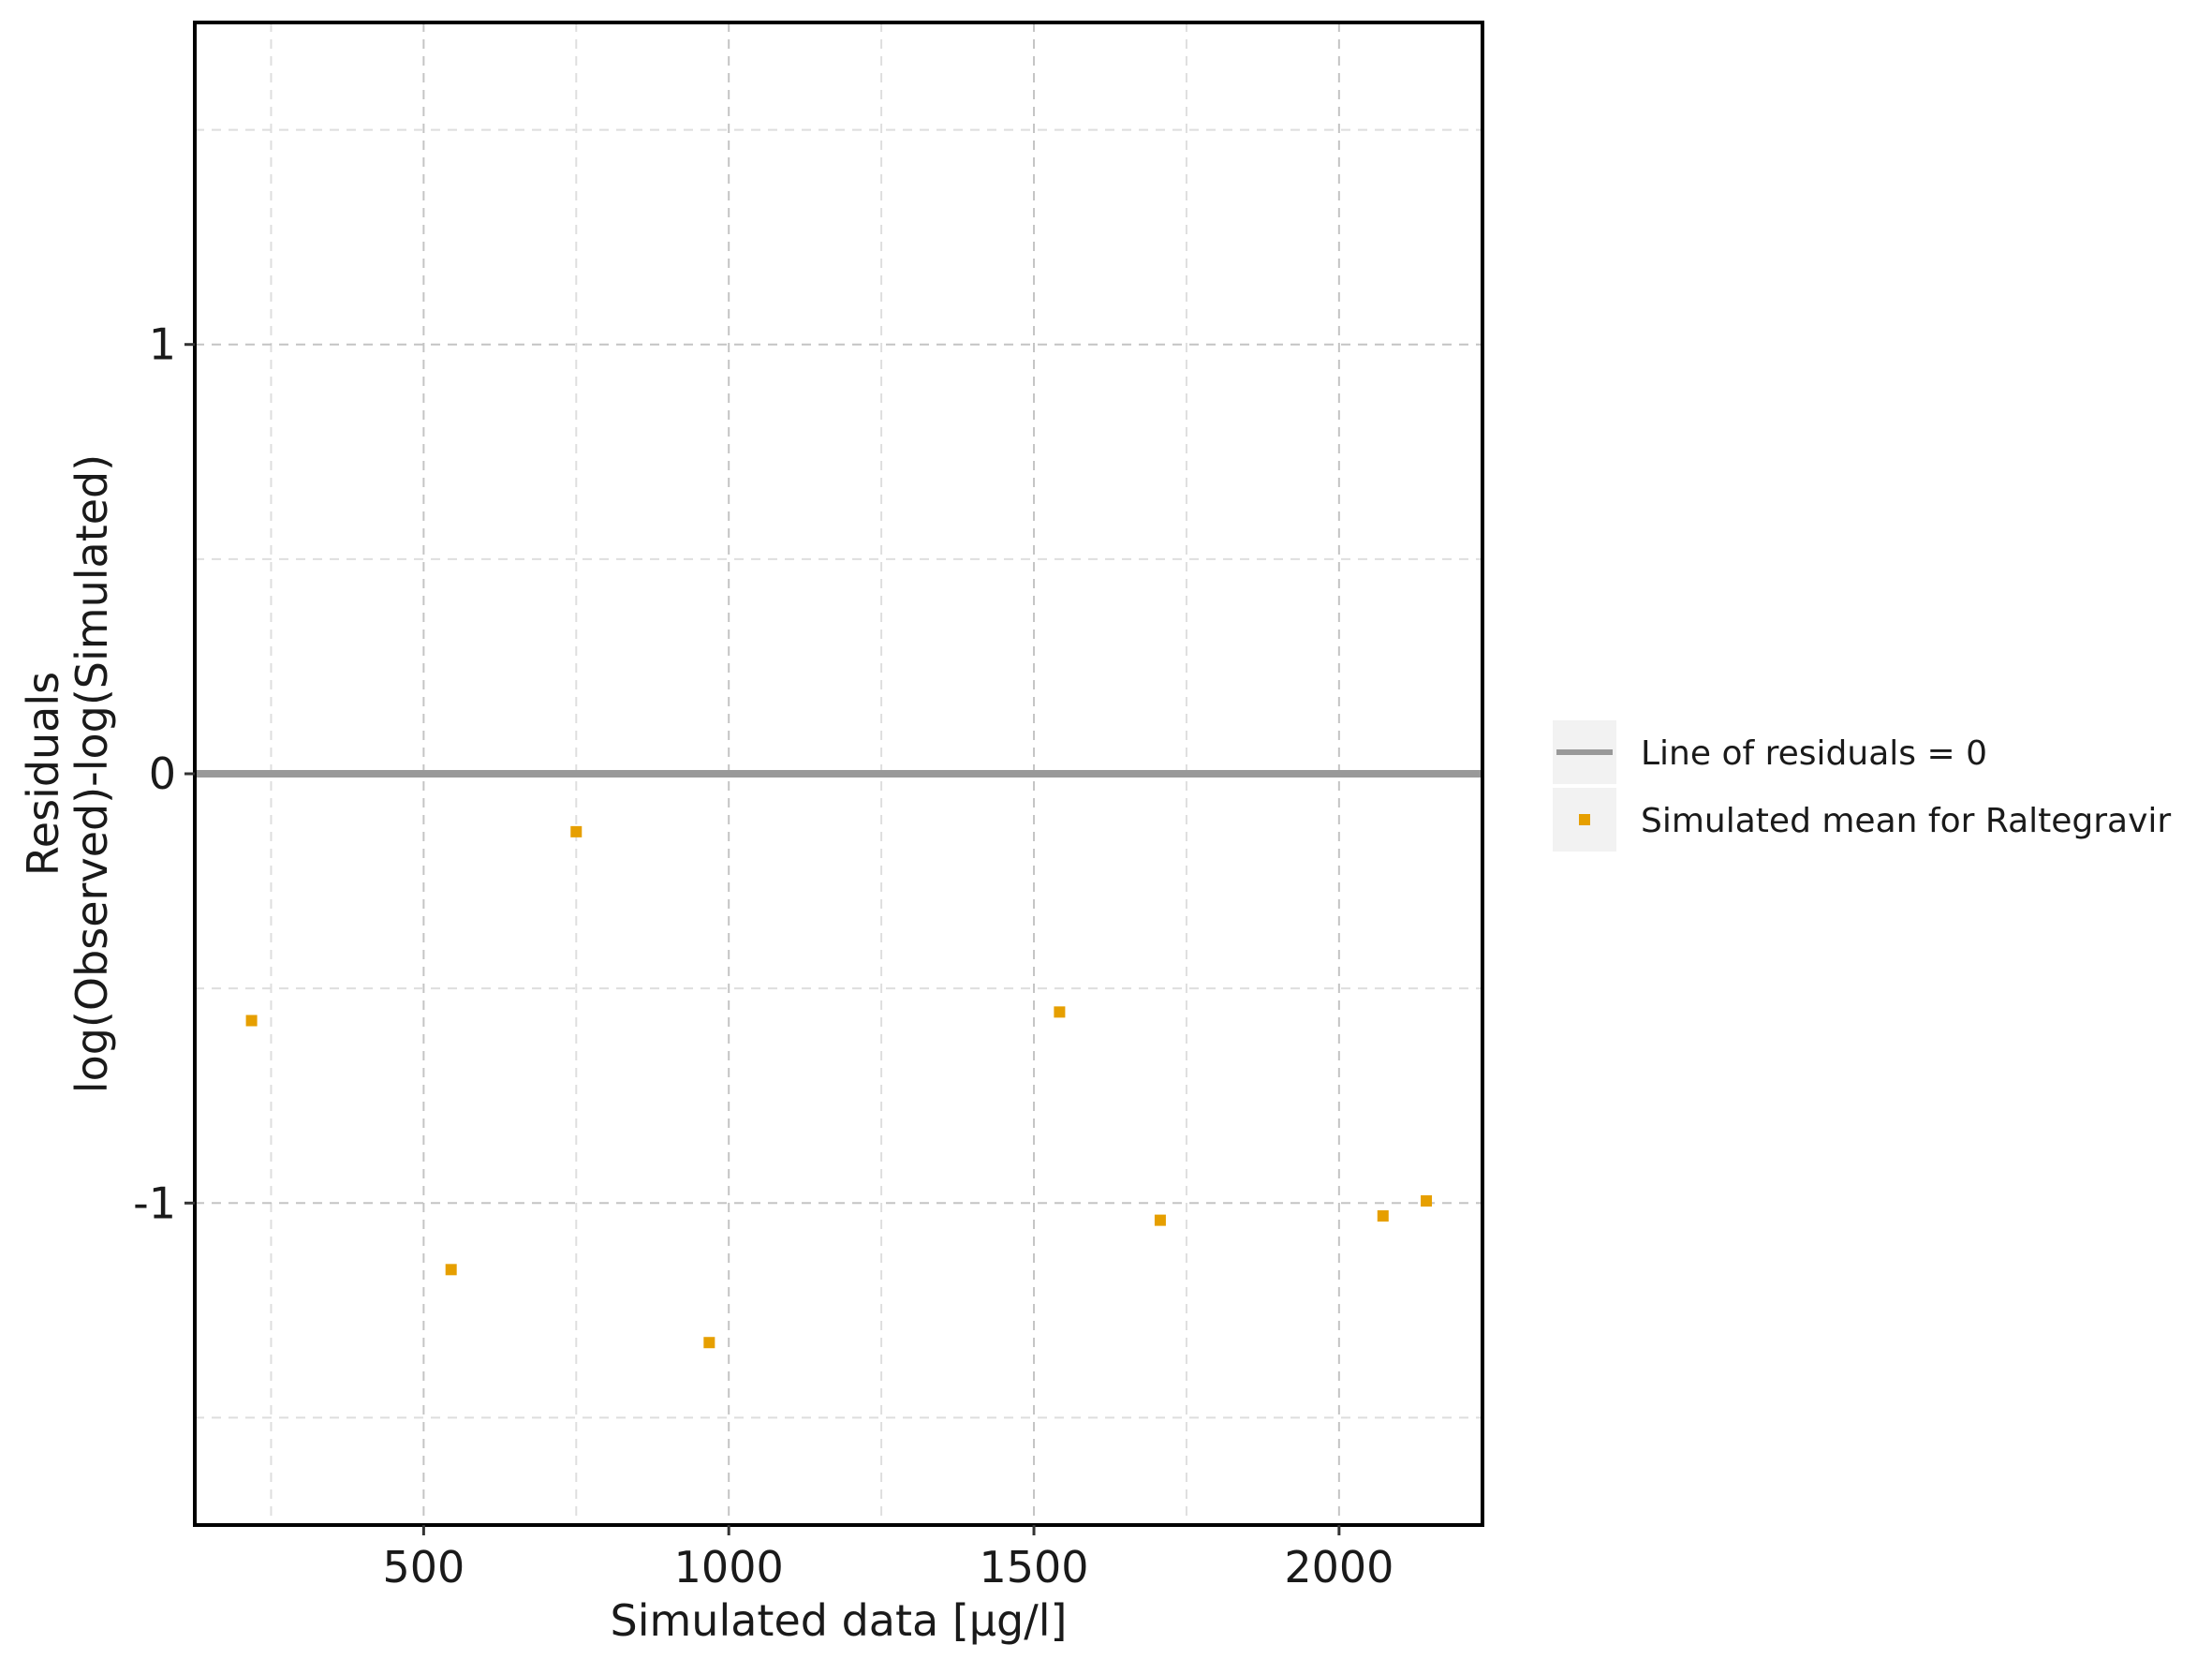 This screenshot has width=2212, height=1659. What do you see at coordinates (424, 1567) in the screenshot?
I see `x-tick-label: 500` at bounding box center [424, 1567].